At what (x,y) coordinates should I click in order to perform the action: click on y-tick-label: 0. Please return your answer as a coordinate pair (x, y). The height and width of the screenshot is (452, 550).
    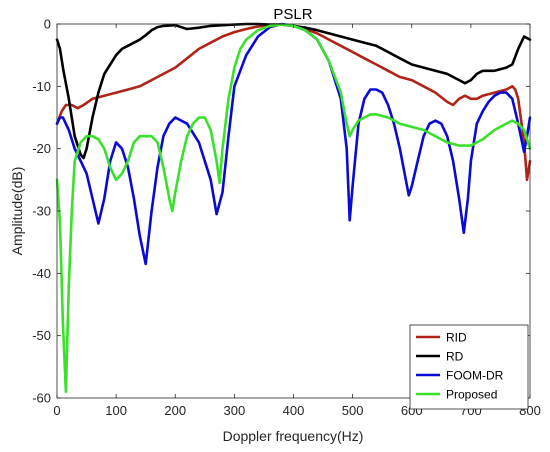
    Looking at the image, I should click on (47, 24).